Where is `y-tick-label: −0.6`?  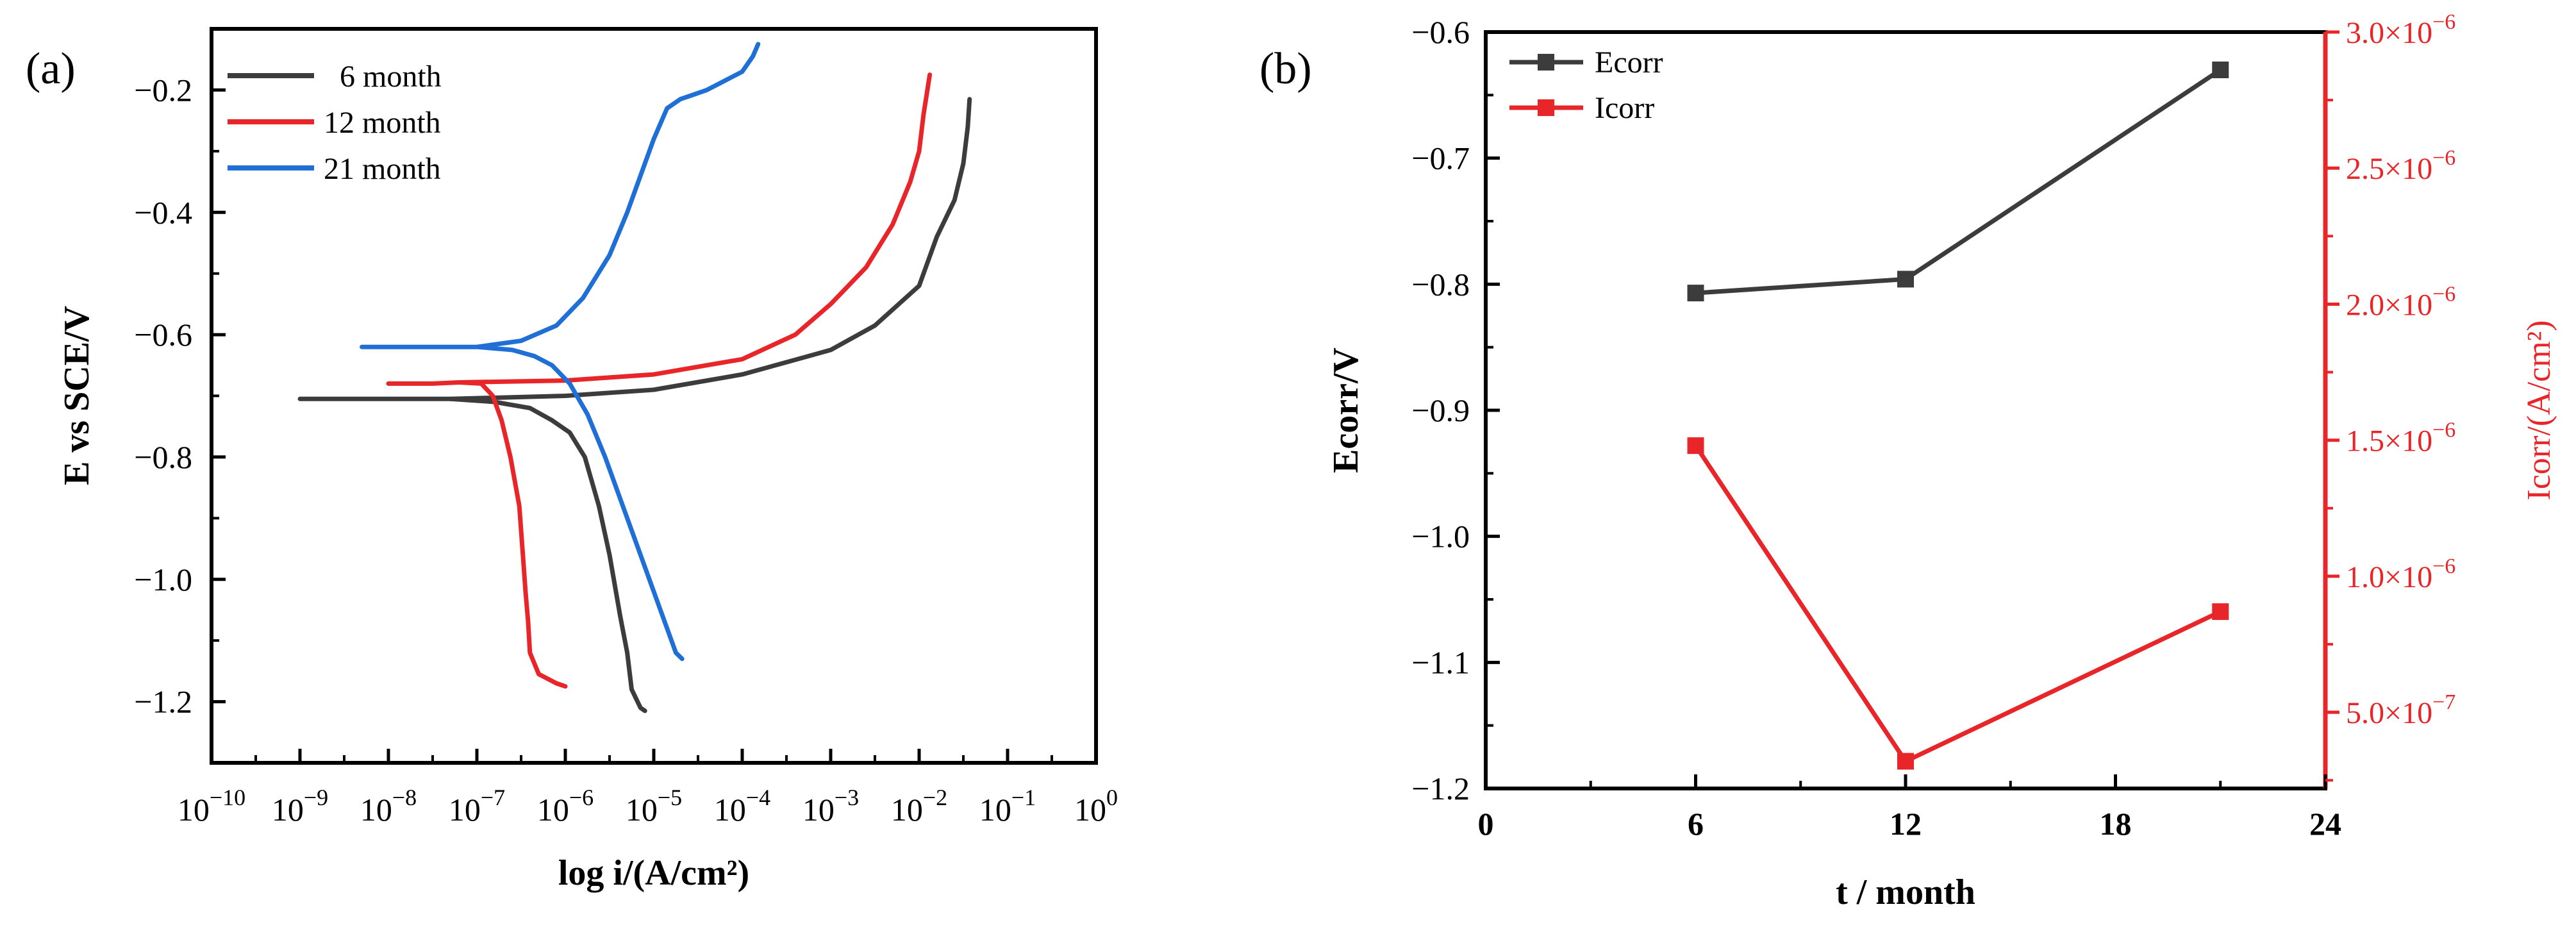
y-tick-label: −0.6 is located at coordinates (163, 335).